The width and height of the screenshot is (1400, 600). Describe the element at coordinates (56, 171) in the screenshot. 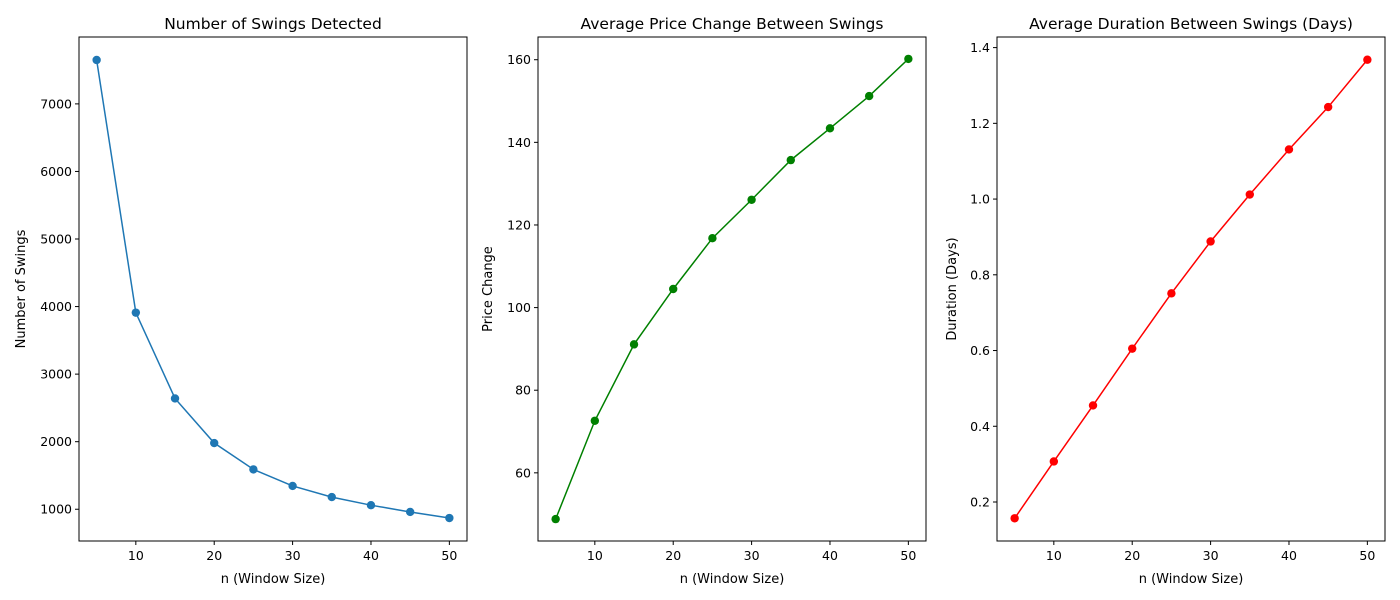

I see `y-tick-label: 6000` at that location.